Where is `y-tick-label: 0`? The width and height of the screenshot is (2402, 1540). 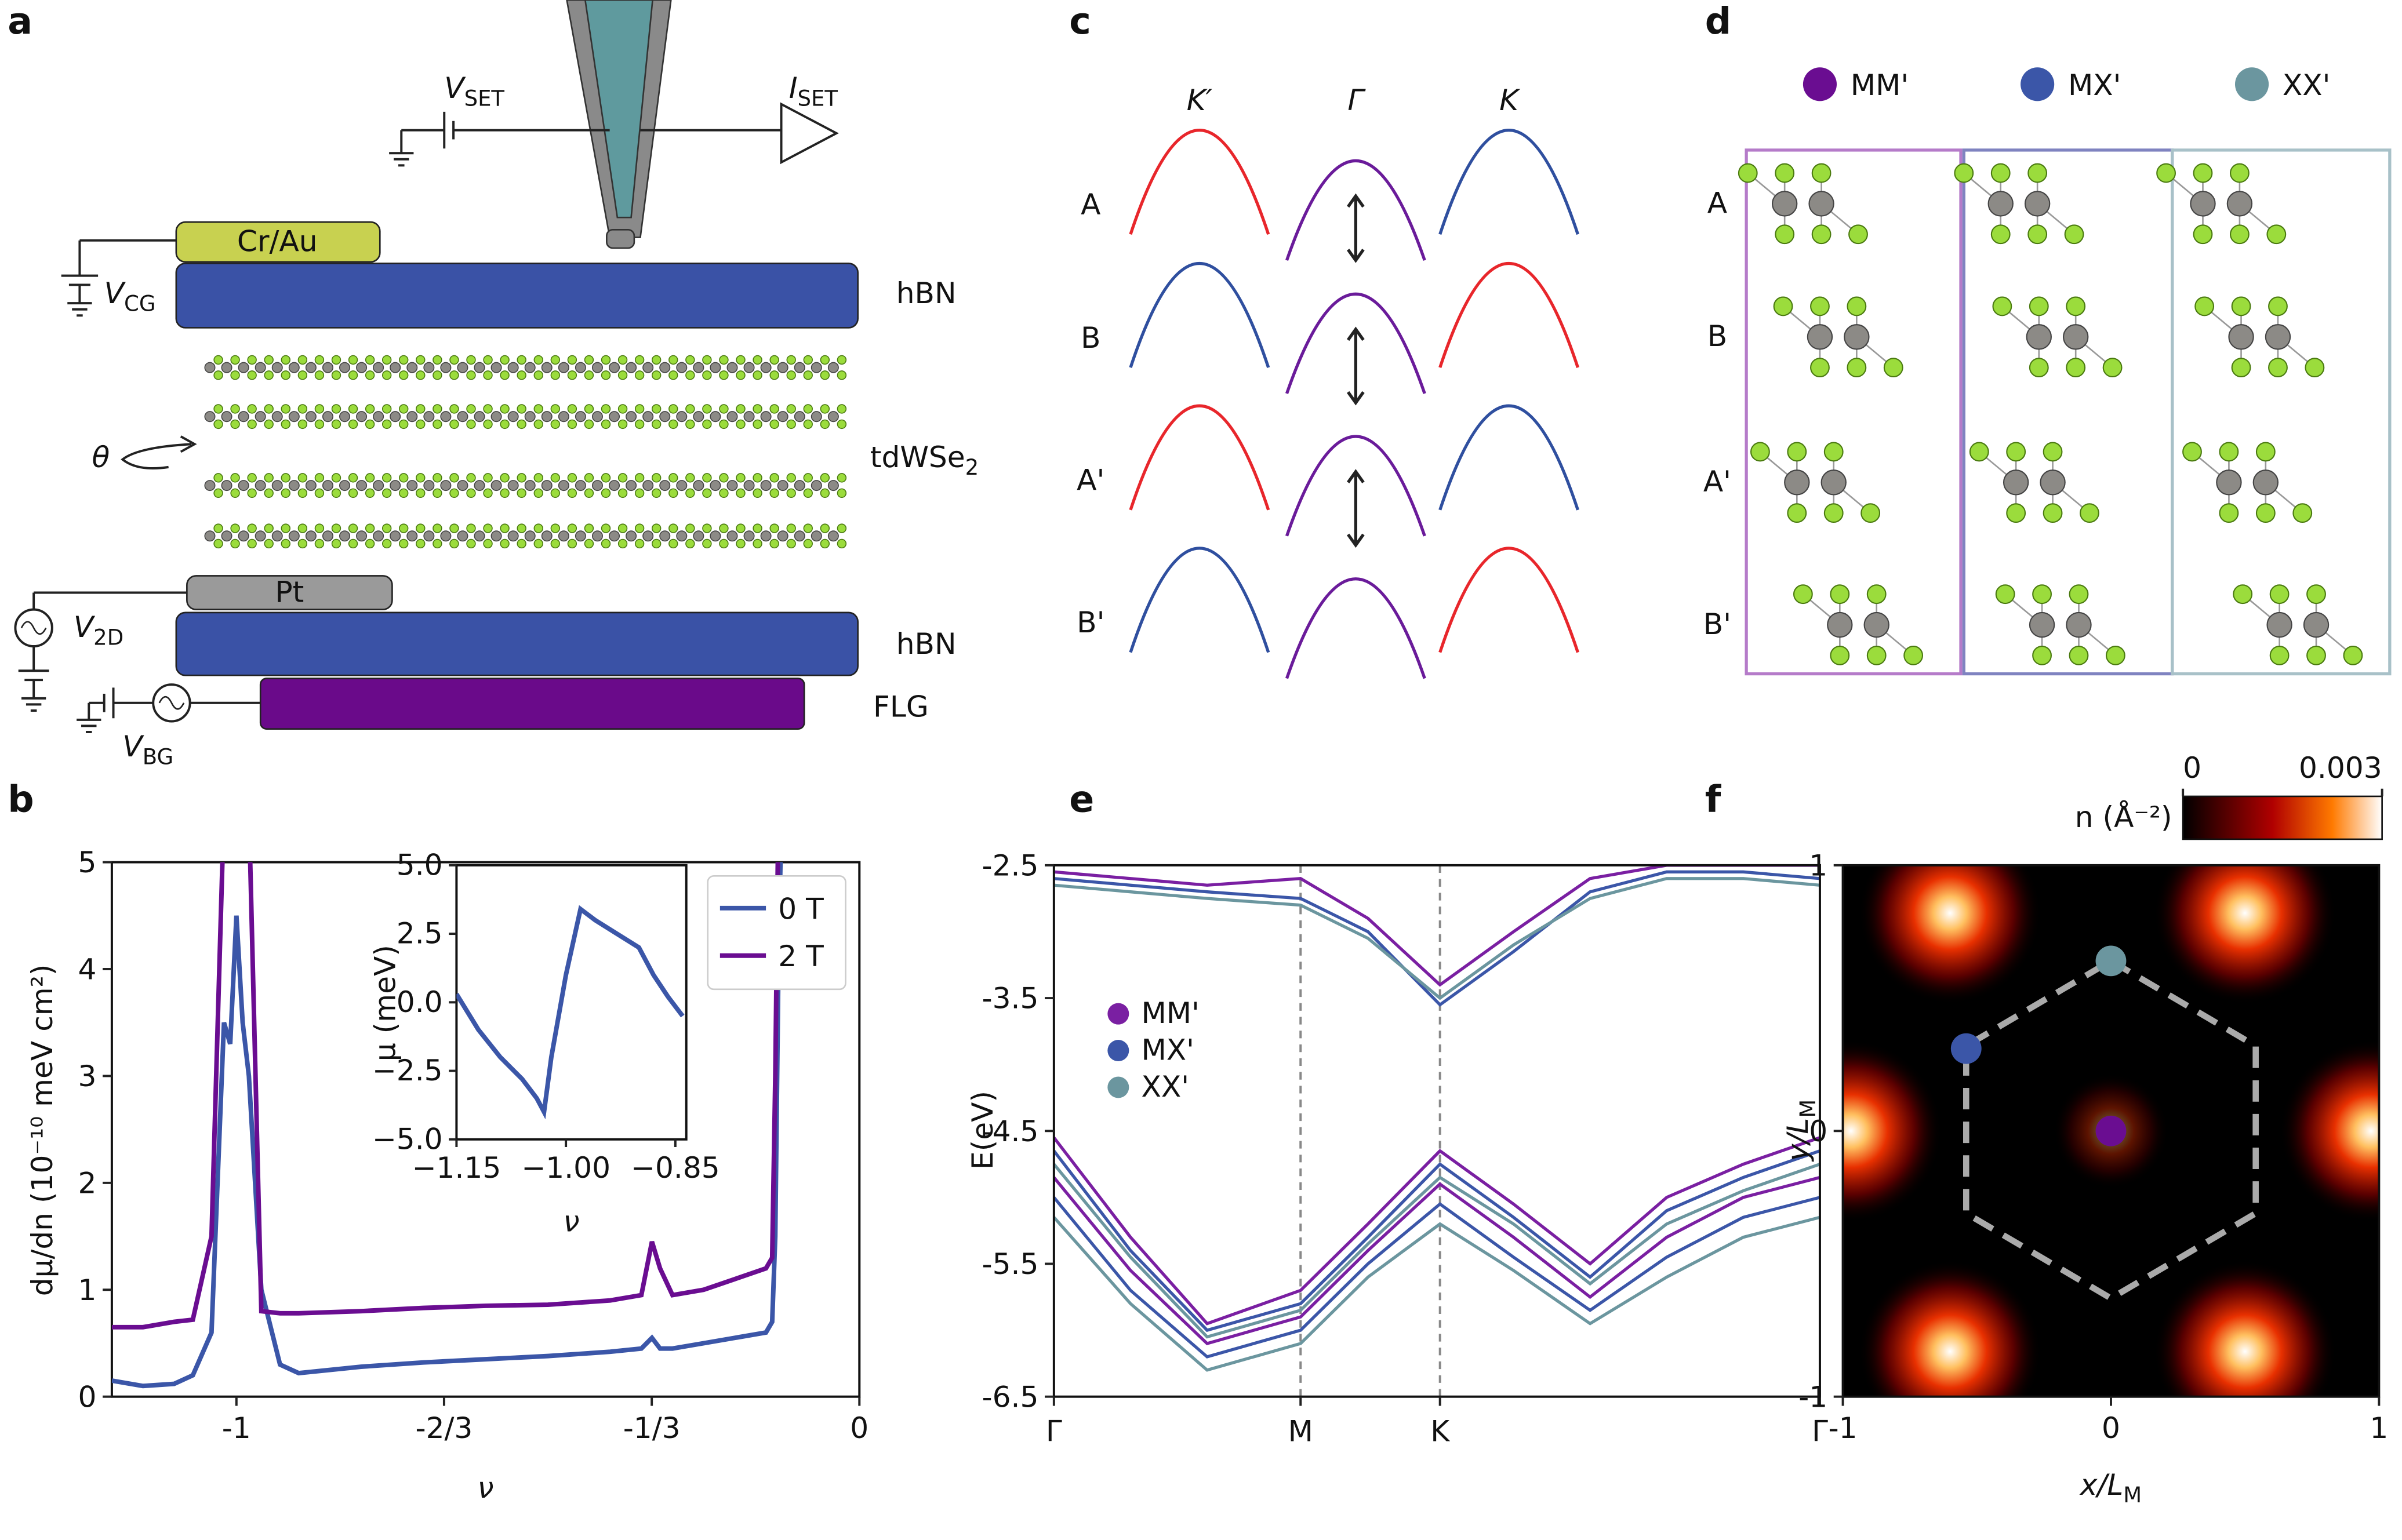
y-tick-label: 0 is located at coordinates (1818, 1131).